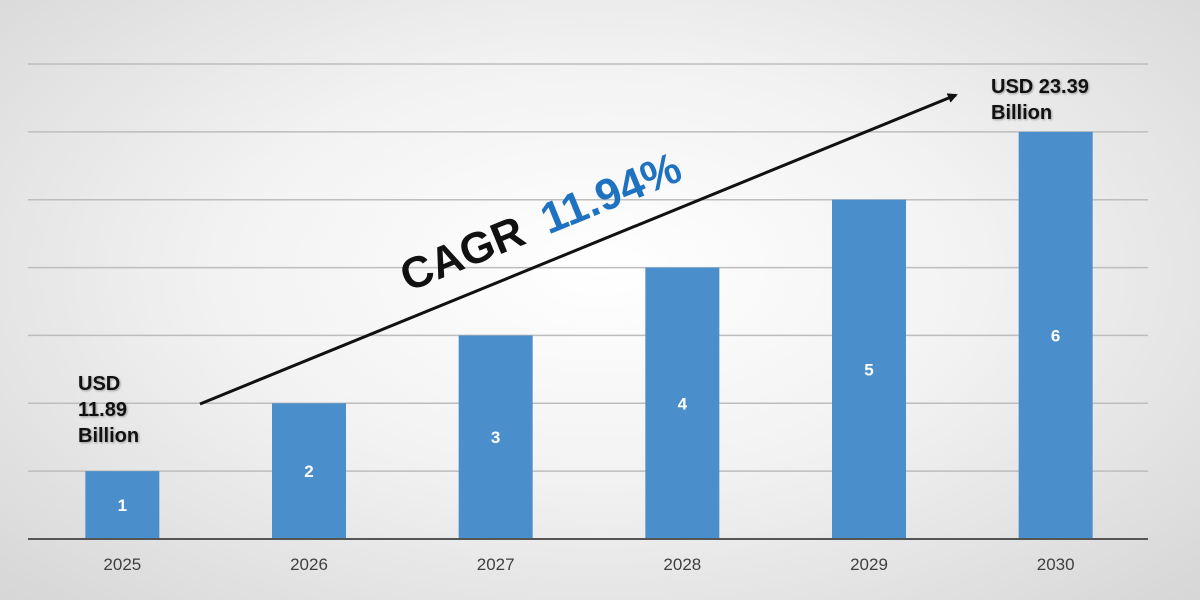 Image resolution: width=1200 pixels, height=600 pixels. I want to click on x-tick-label: 2026, so click(309, 564).